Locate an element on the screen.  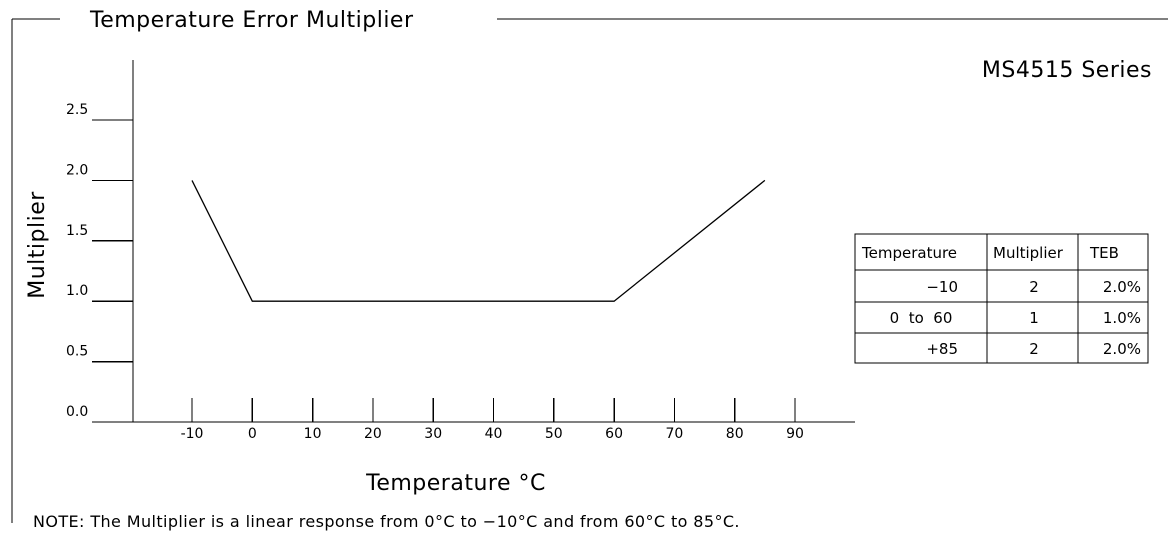
table-cell-multiplier: 1 is located at coordinates (1034, 318).